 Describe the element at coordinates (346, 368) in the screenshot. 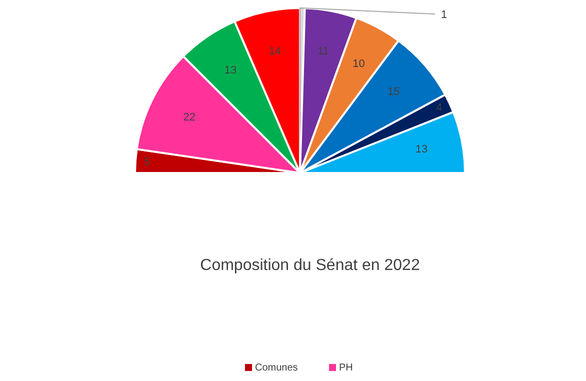

I see `legend-label: PH` at that location.